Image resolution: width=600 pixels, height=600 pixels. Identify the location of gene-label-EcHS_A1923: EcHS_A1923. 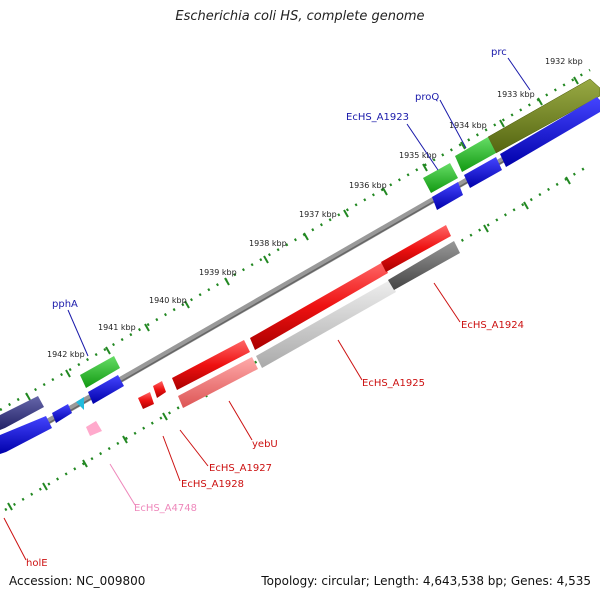
(377, 117).